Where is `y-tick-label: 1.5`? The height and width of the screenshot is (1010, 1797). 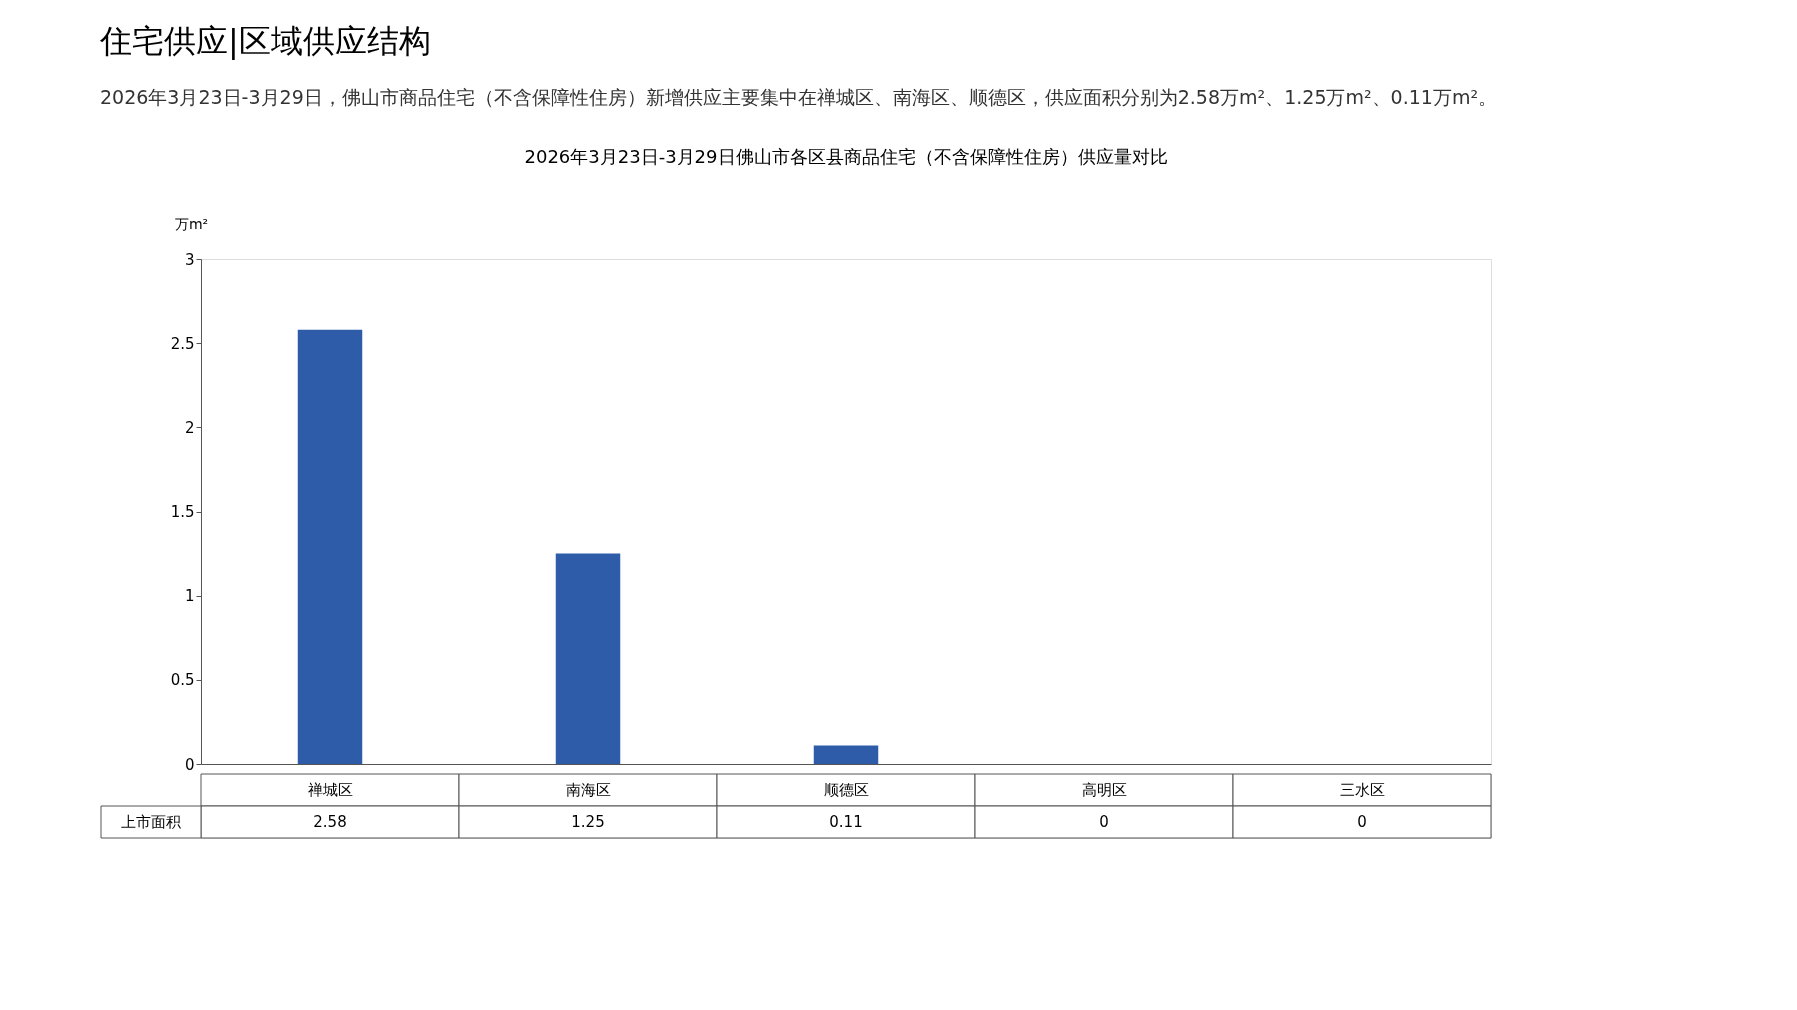 y-tick-label: 1.5 is located at coordinates (182, 512).